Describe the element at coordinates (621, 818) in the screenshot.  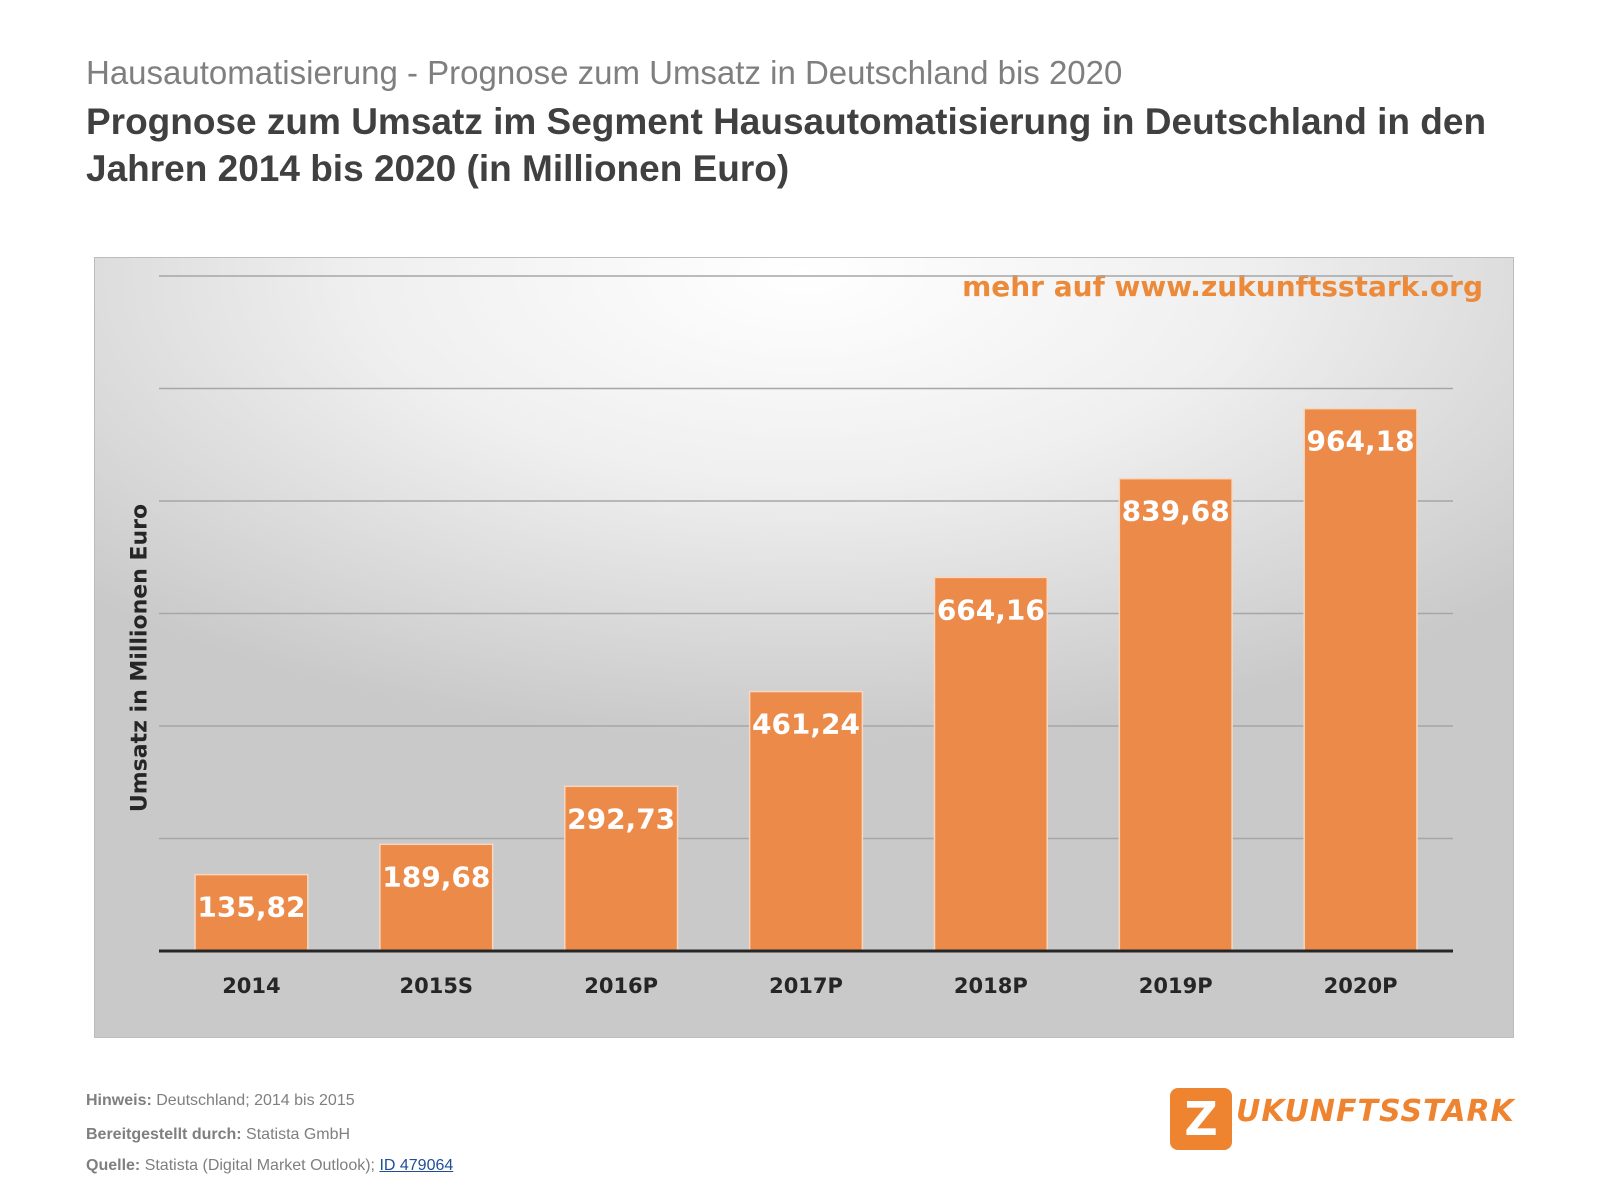
I see `bar-value-label: 292,73` at that location.